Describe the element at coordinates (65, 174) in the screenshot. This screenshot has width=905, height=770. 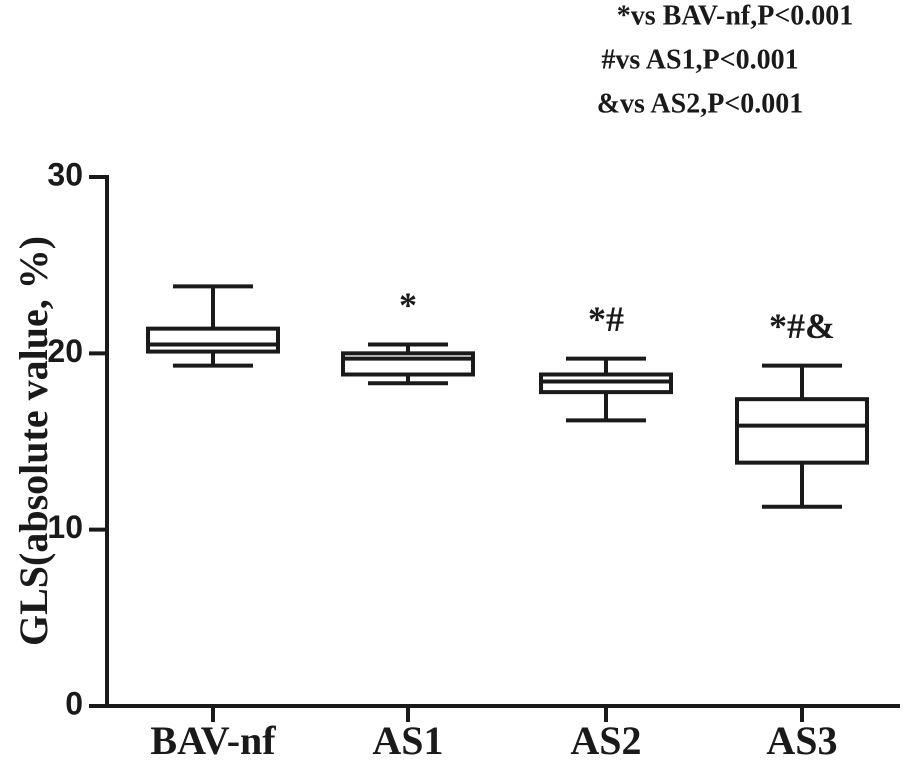
I see `y-tick-label: 30` at that location.